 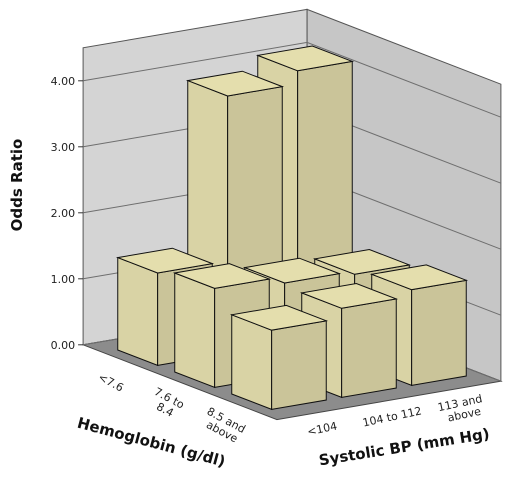 I want to click on x-tick-label: <104, so click(x=322, y=428).